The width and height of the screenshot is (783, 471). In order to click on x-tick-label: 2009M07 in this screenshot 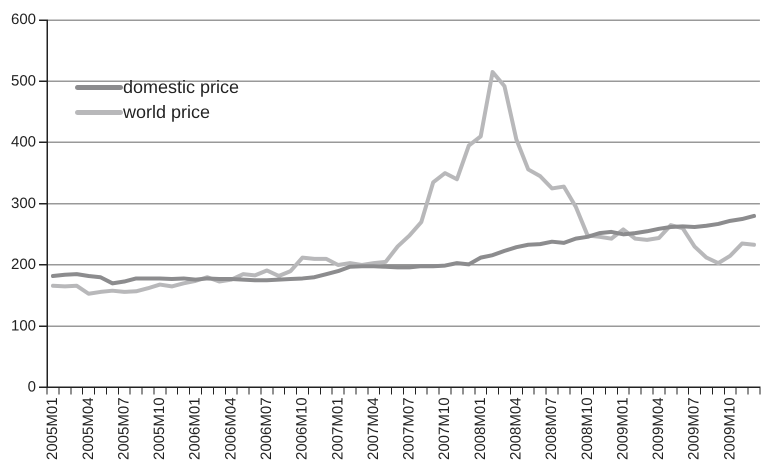, I will do `click(694, 428)`.